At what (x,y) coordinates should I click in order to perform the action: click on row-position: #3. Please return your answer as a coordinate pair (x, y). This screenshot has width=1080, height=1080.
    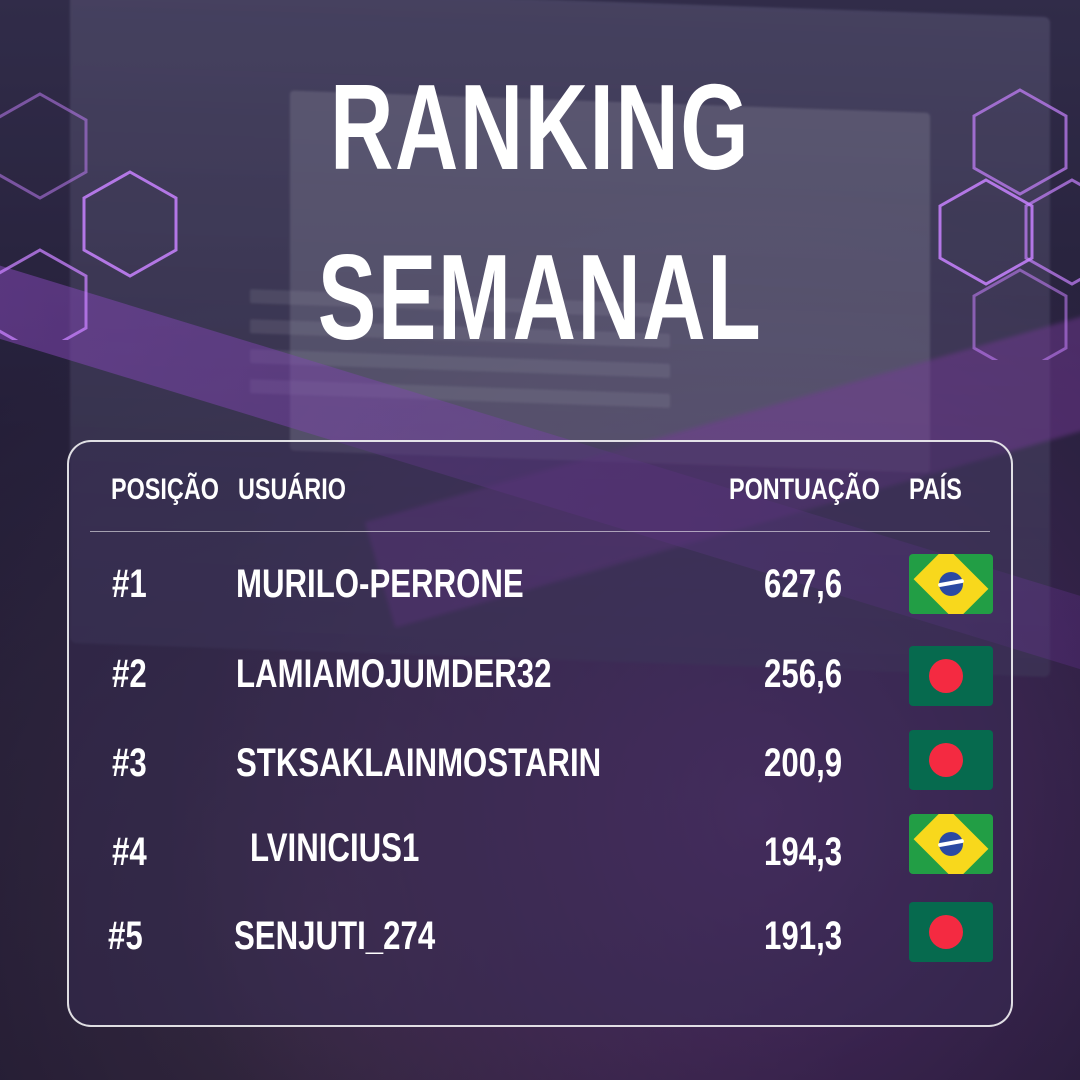
    Looking at the image, I should click on (129, 763).